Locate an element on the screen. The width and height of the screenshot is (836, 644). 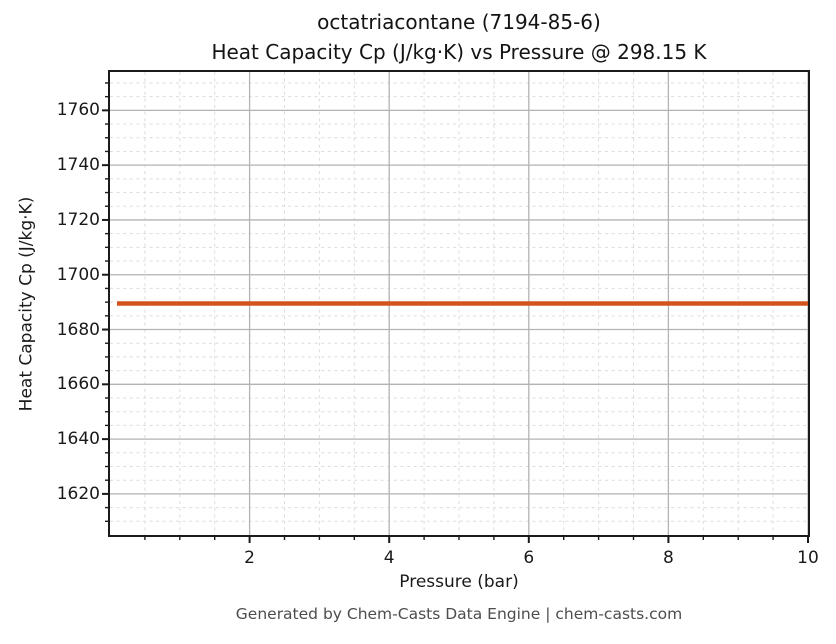
x-tick-label: 10 is located at coordinates (808, 558).